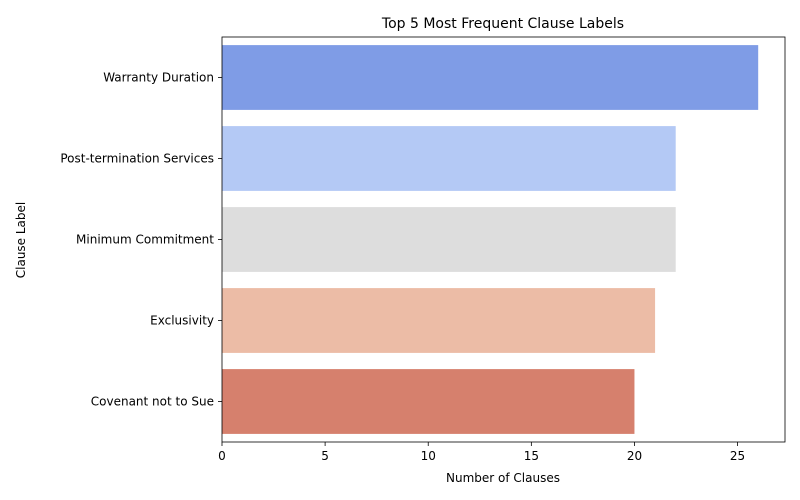 The height and width of the screenshot is (500, 800). I want to click on bar-warranty-duration, so click(490, 77).